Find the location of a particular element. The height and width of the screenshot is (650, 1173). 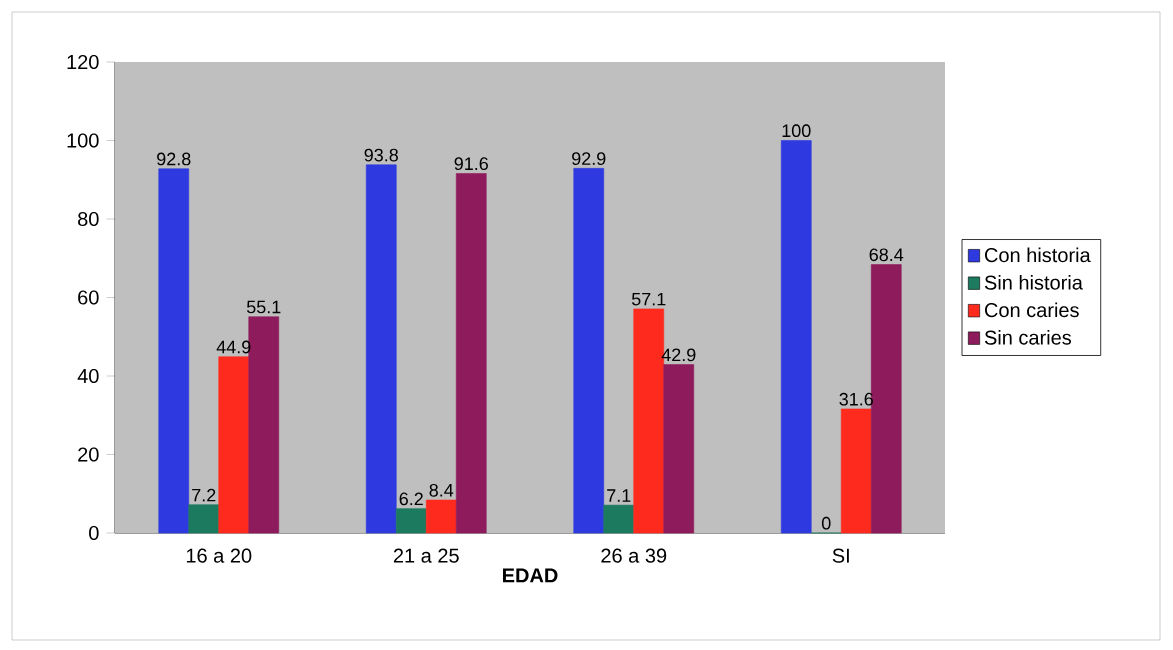

y-tick-label: 40 is located at coordinates (88, 376).